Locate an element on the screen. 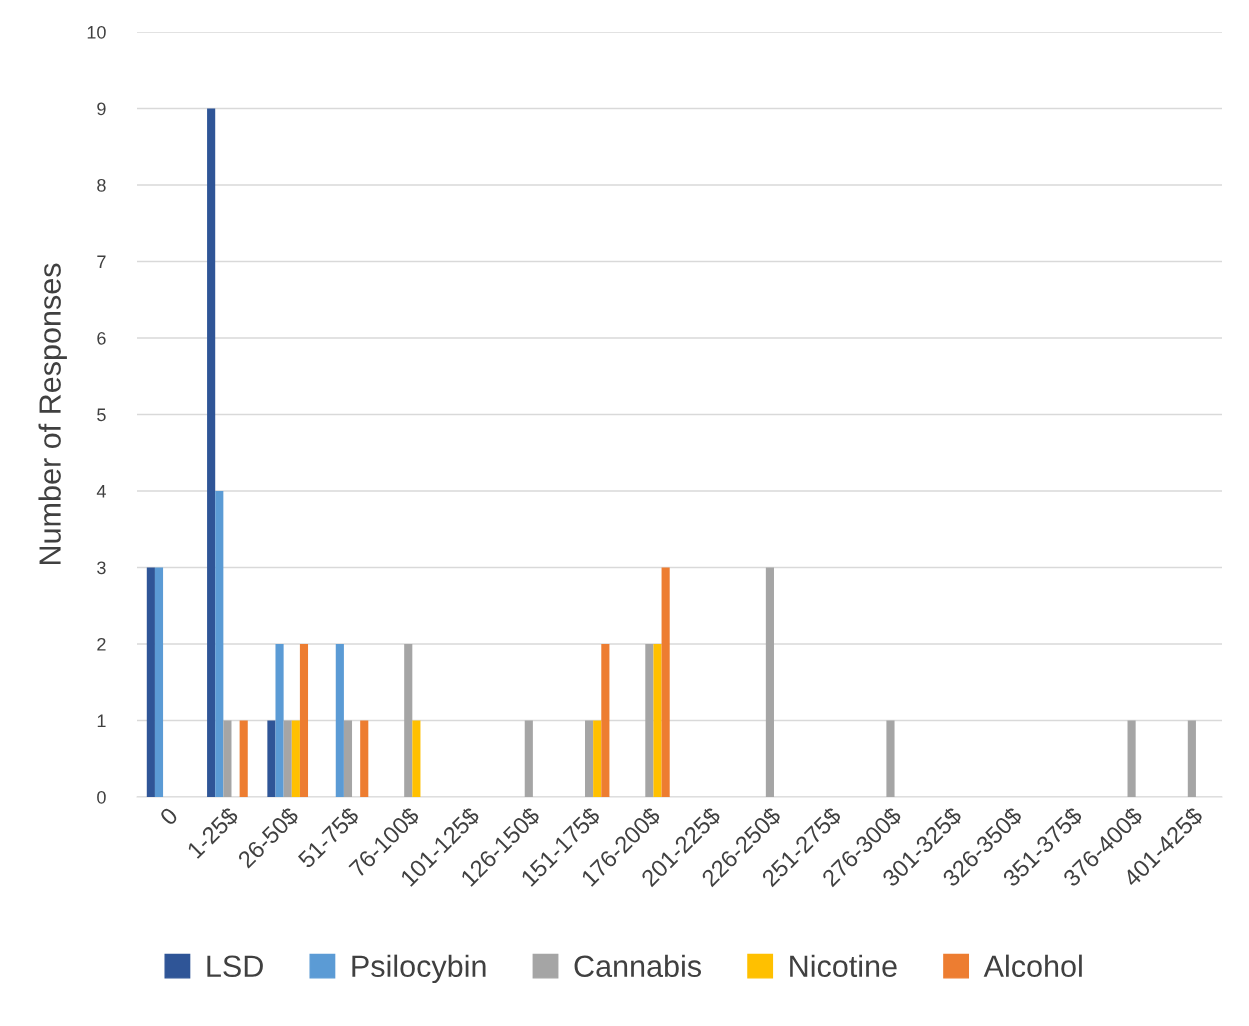 Image resolution: width=1249 pixels, height=1026 pixels. y-tick-label: 2 is located at coordinates (101, 644).